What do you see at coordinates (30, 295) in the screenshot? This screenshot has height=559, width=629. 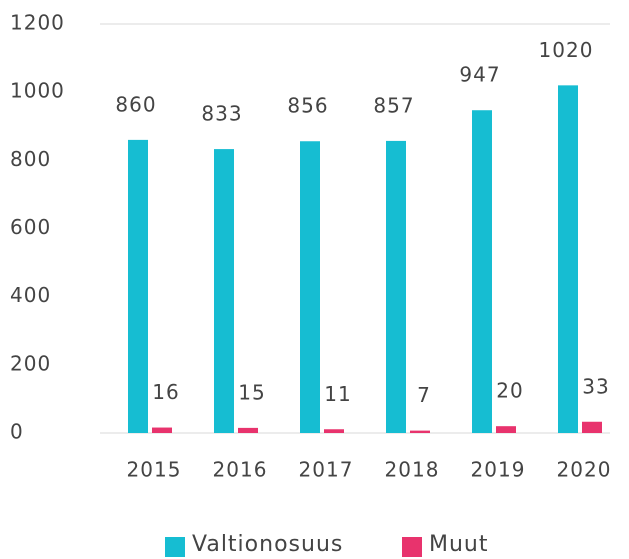 I see `y-tick-label: 400` at bounding box center [30, 295].